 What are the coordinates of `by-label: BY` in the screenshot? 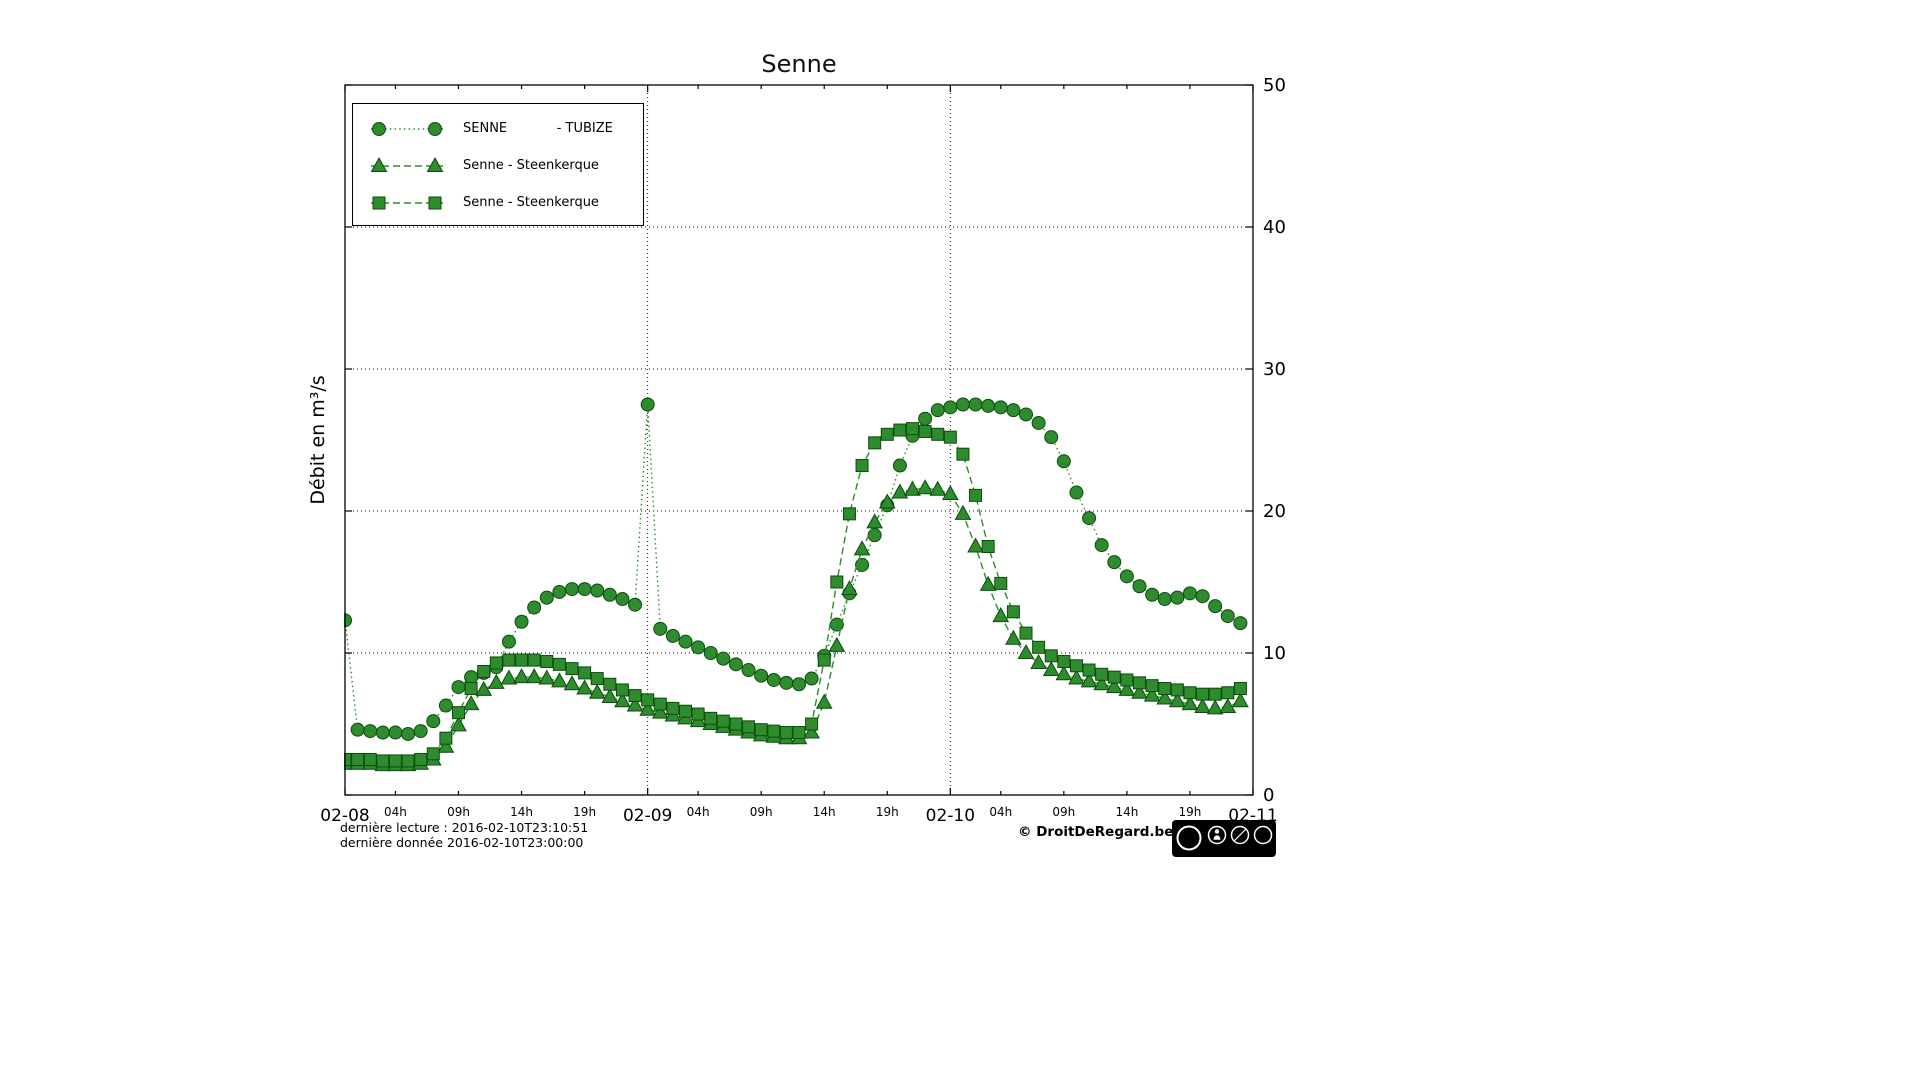 It's located at (1217, 852).